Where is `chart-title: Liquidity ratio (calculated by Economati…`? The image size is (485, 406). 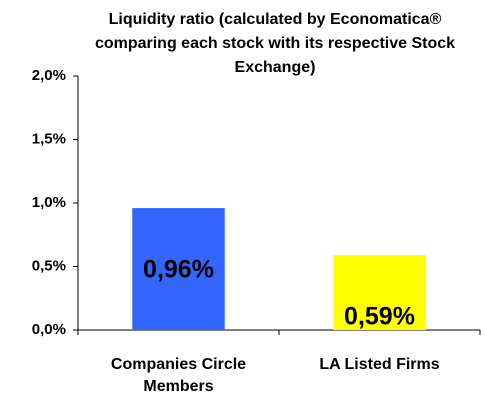 chart-title: Liquidity ratio (calculated by Economati… is located at coordinates (275, 43).